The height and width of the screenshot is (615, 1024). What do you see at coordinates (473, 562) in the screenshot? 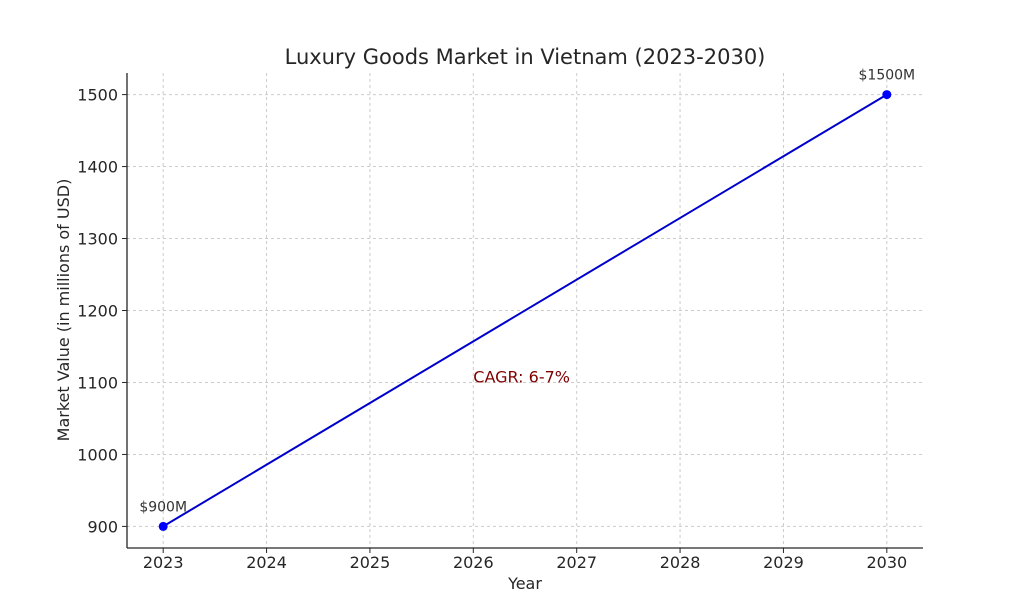
I see `x-tick-label: 2026` at bounding box center [473, 562].